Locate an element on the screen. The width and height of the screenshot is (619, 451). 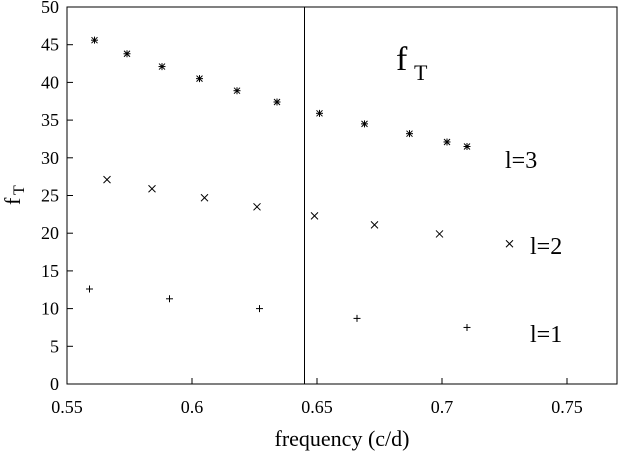
data-point-l=2-2 is located at coordinates (152, 188).